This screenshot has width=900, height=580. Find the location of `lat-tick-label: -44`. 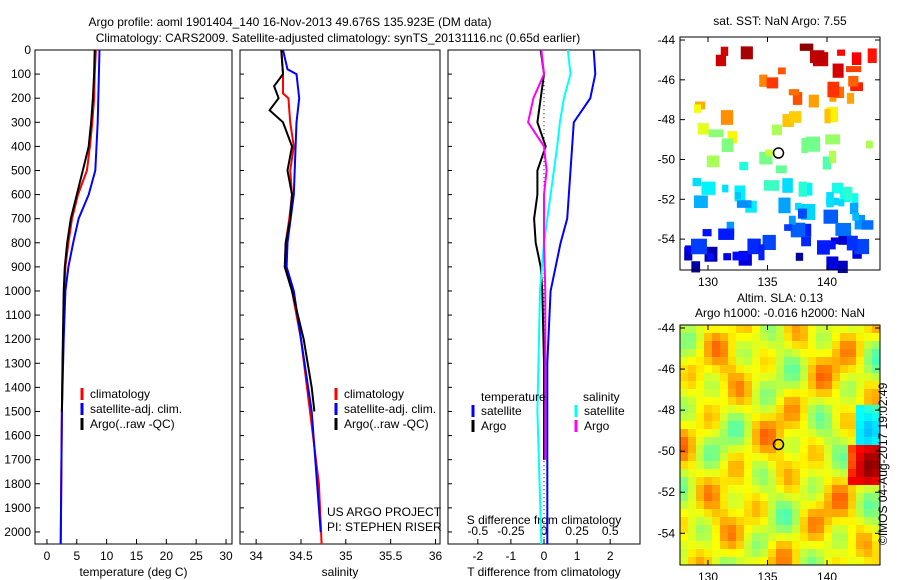

lat-tick-label: -44 is located at coordinates (667, 40).